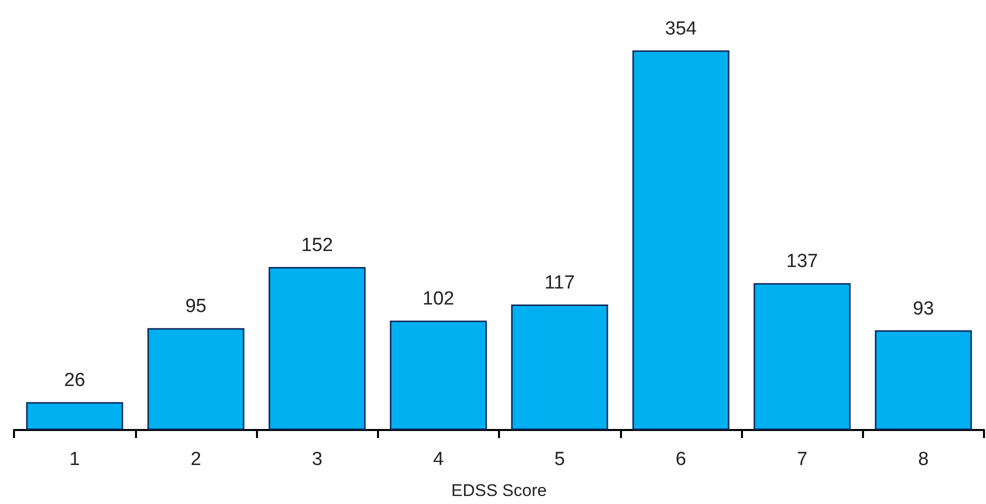  What do you see at coordinates (438, 459) in the screenshot?
I see `x-tick-label: 4` at bounding box center [438, 459].